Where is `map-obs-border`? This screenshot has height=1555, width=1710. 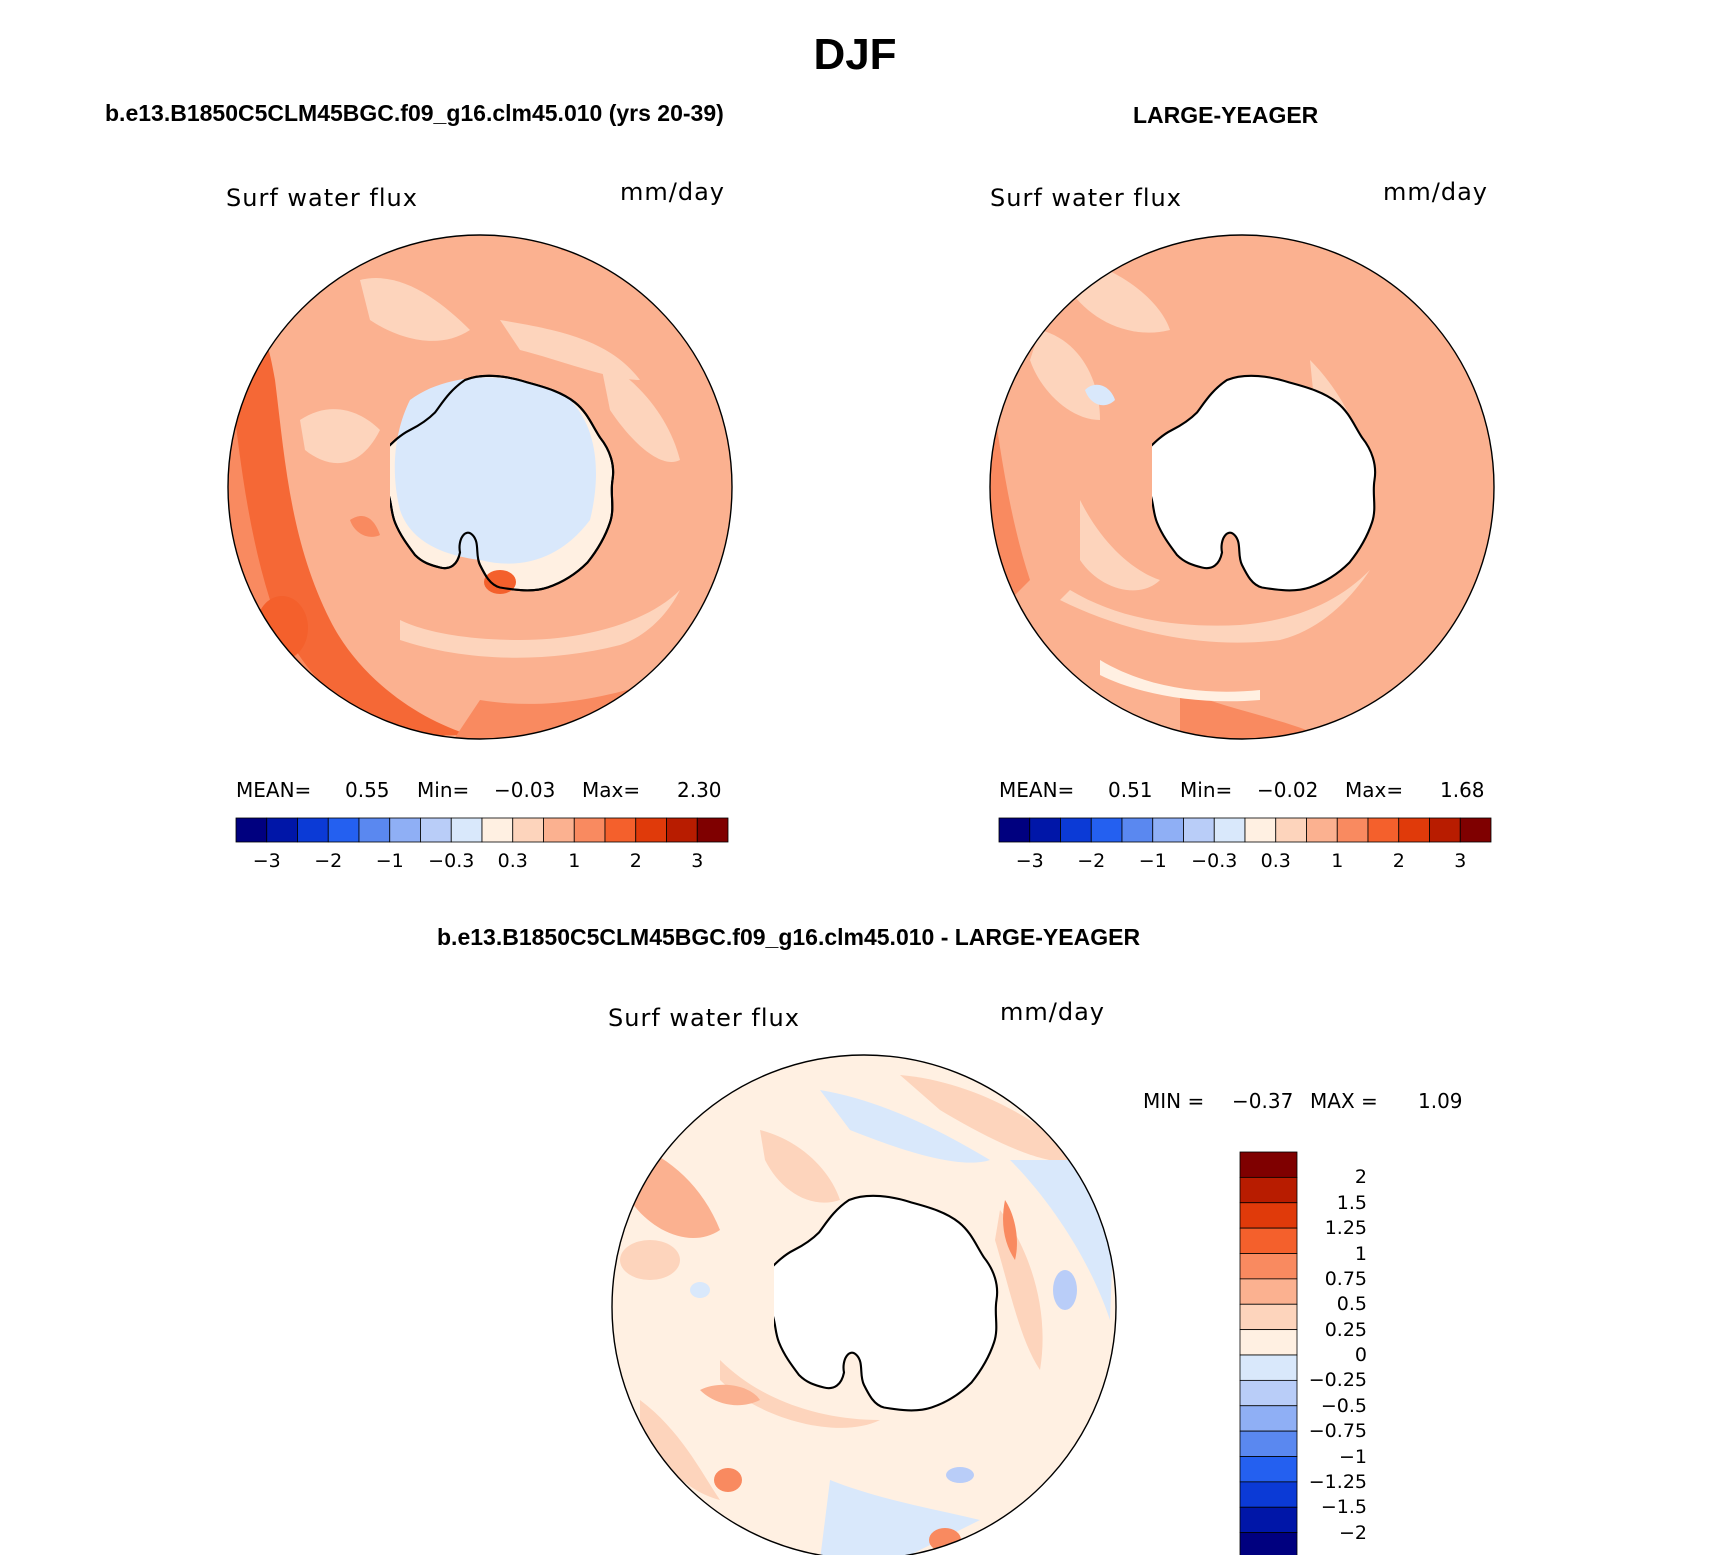
map-obs-border is located at coordinates (1242, 487).